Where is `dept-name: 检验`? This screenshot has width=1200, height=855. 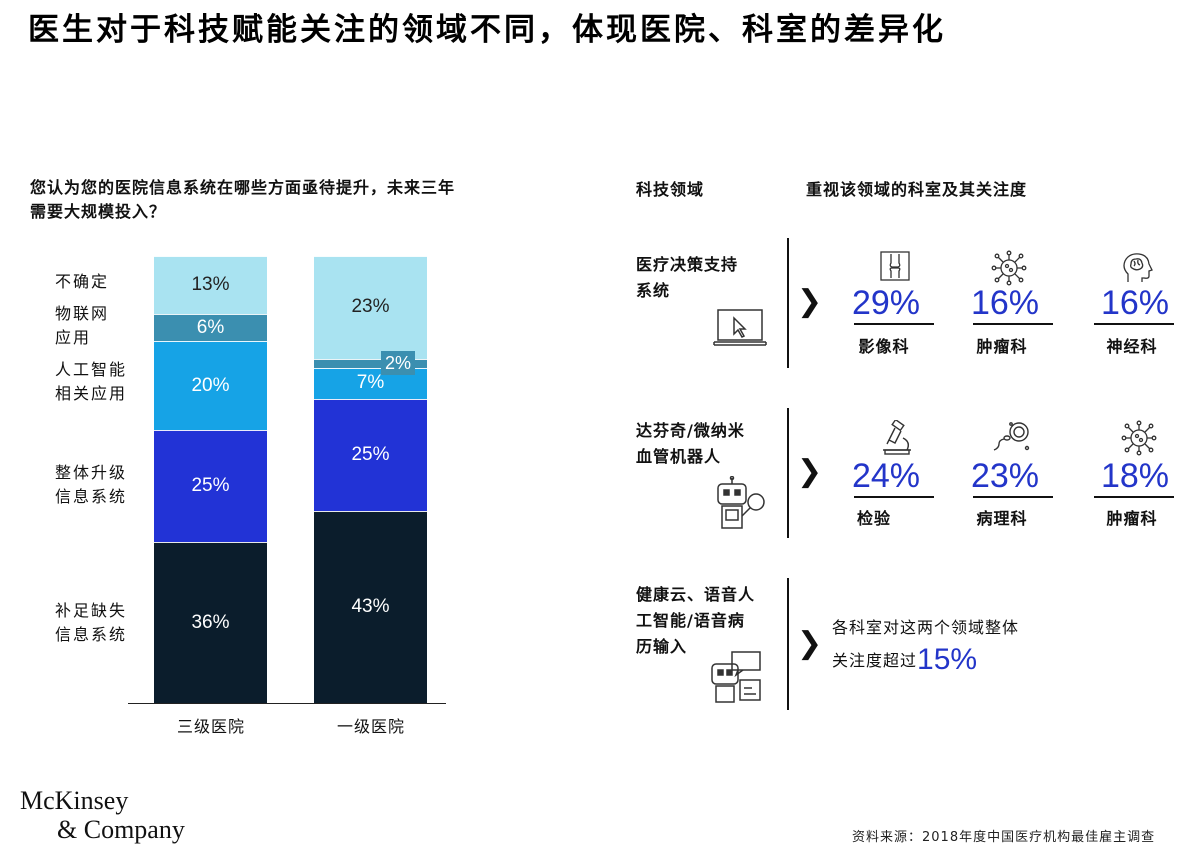
dept-name: 检验 is located at coordinates (873, 518).